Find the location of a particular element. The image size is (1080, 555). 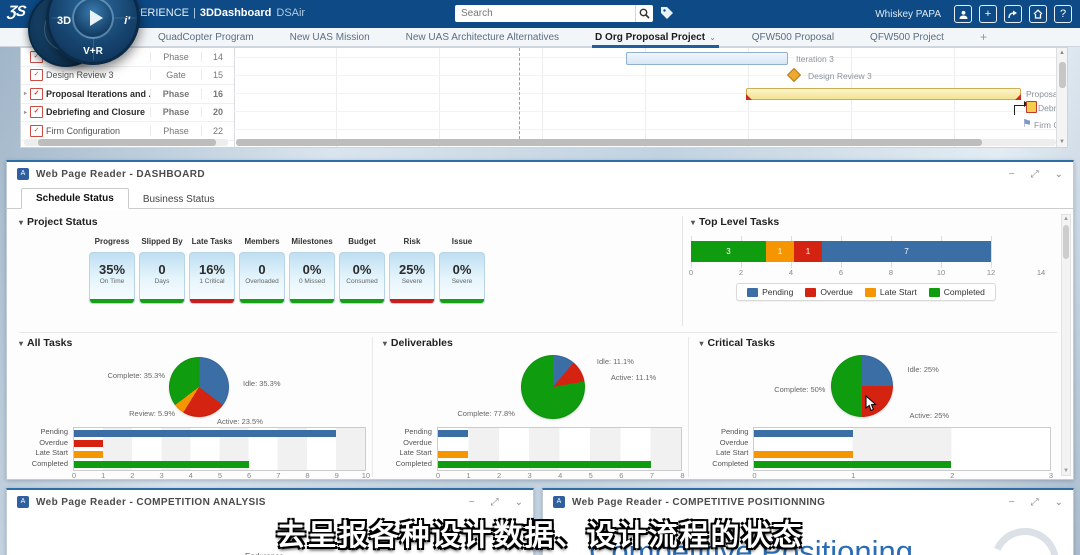

gantt-bar-proposal is located at coordinates (883, 94).